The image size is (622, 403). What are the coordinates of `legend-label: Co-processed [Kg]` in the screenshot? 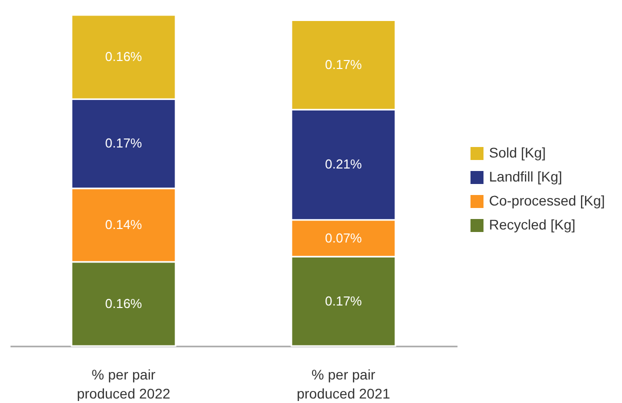 It's located at (547, 200).